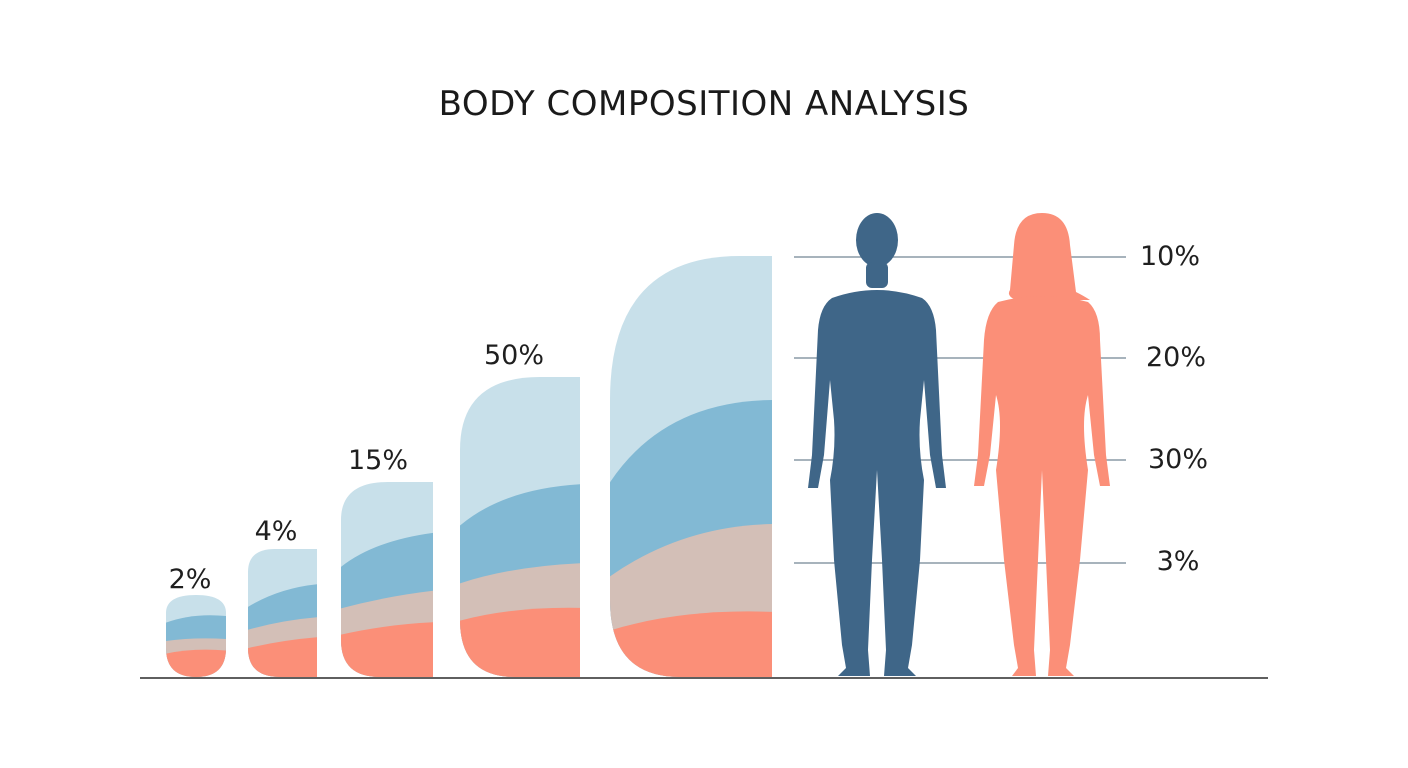  I want to click on block-label-15pct: 15%, so click(378, 460).